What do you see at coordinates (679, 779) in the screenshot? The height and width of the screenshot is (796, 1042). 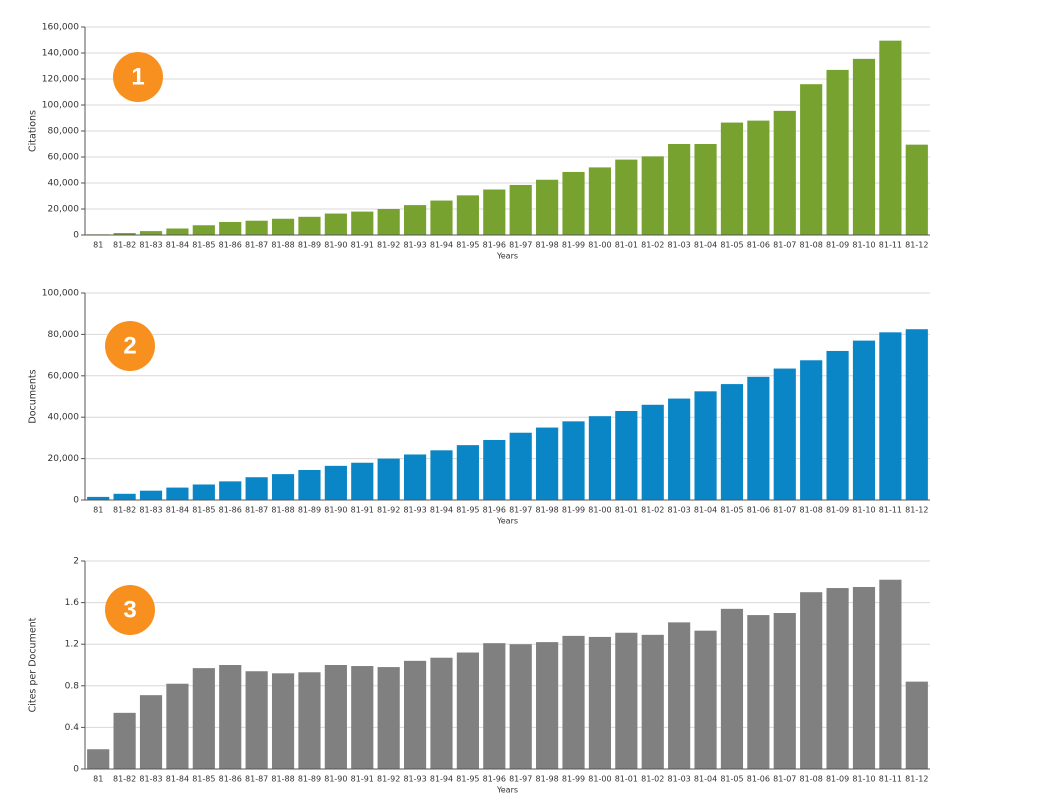 I see `x-tick-label: 81-03` at bounding box center [679, 779].